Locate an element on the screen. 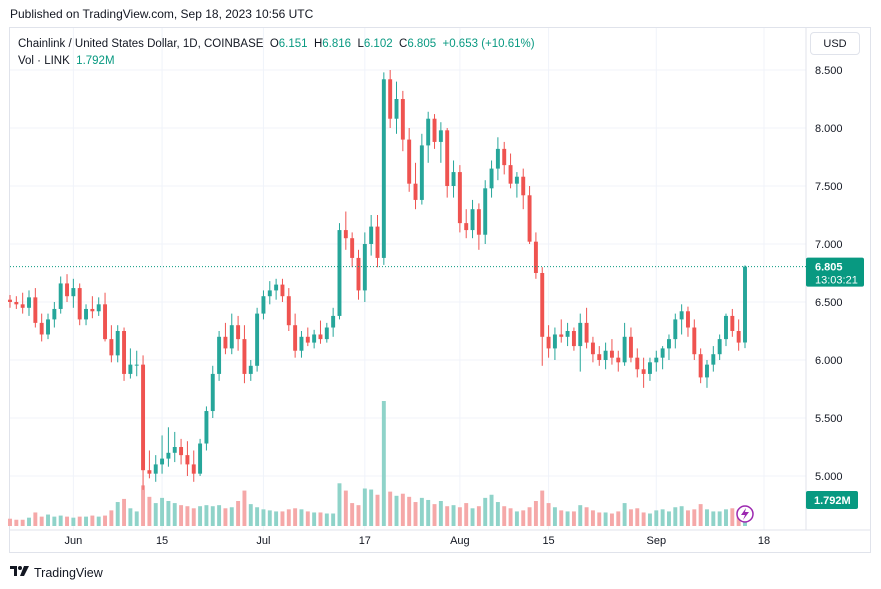 Image resolution: width=881 pixels, height=589 pixels. low-value: 6.102 is located at coordinates (378, 44).